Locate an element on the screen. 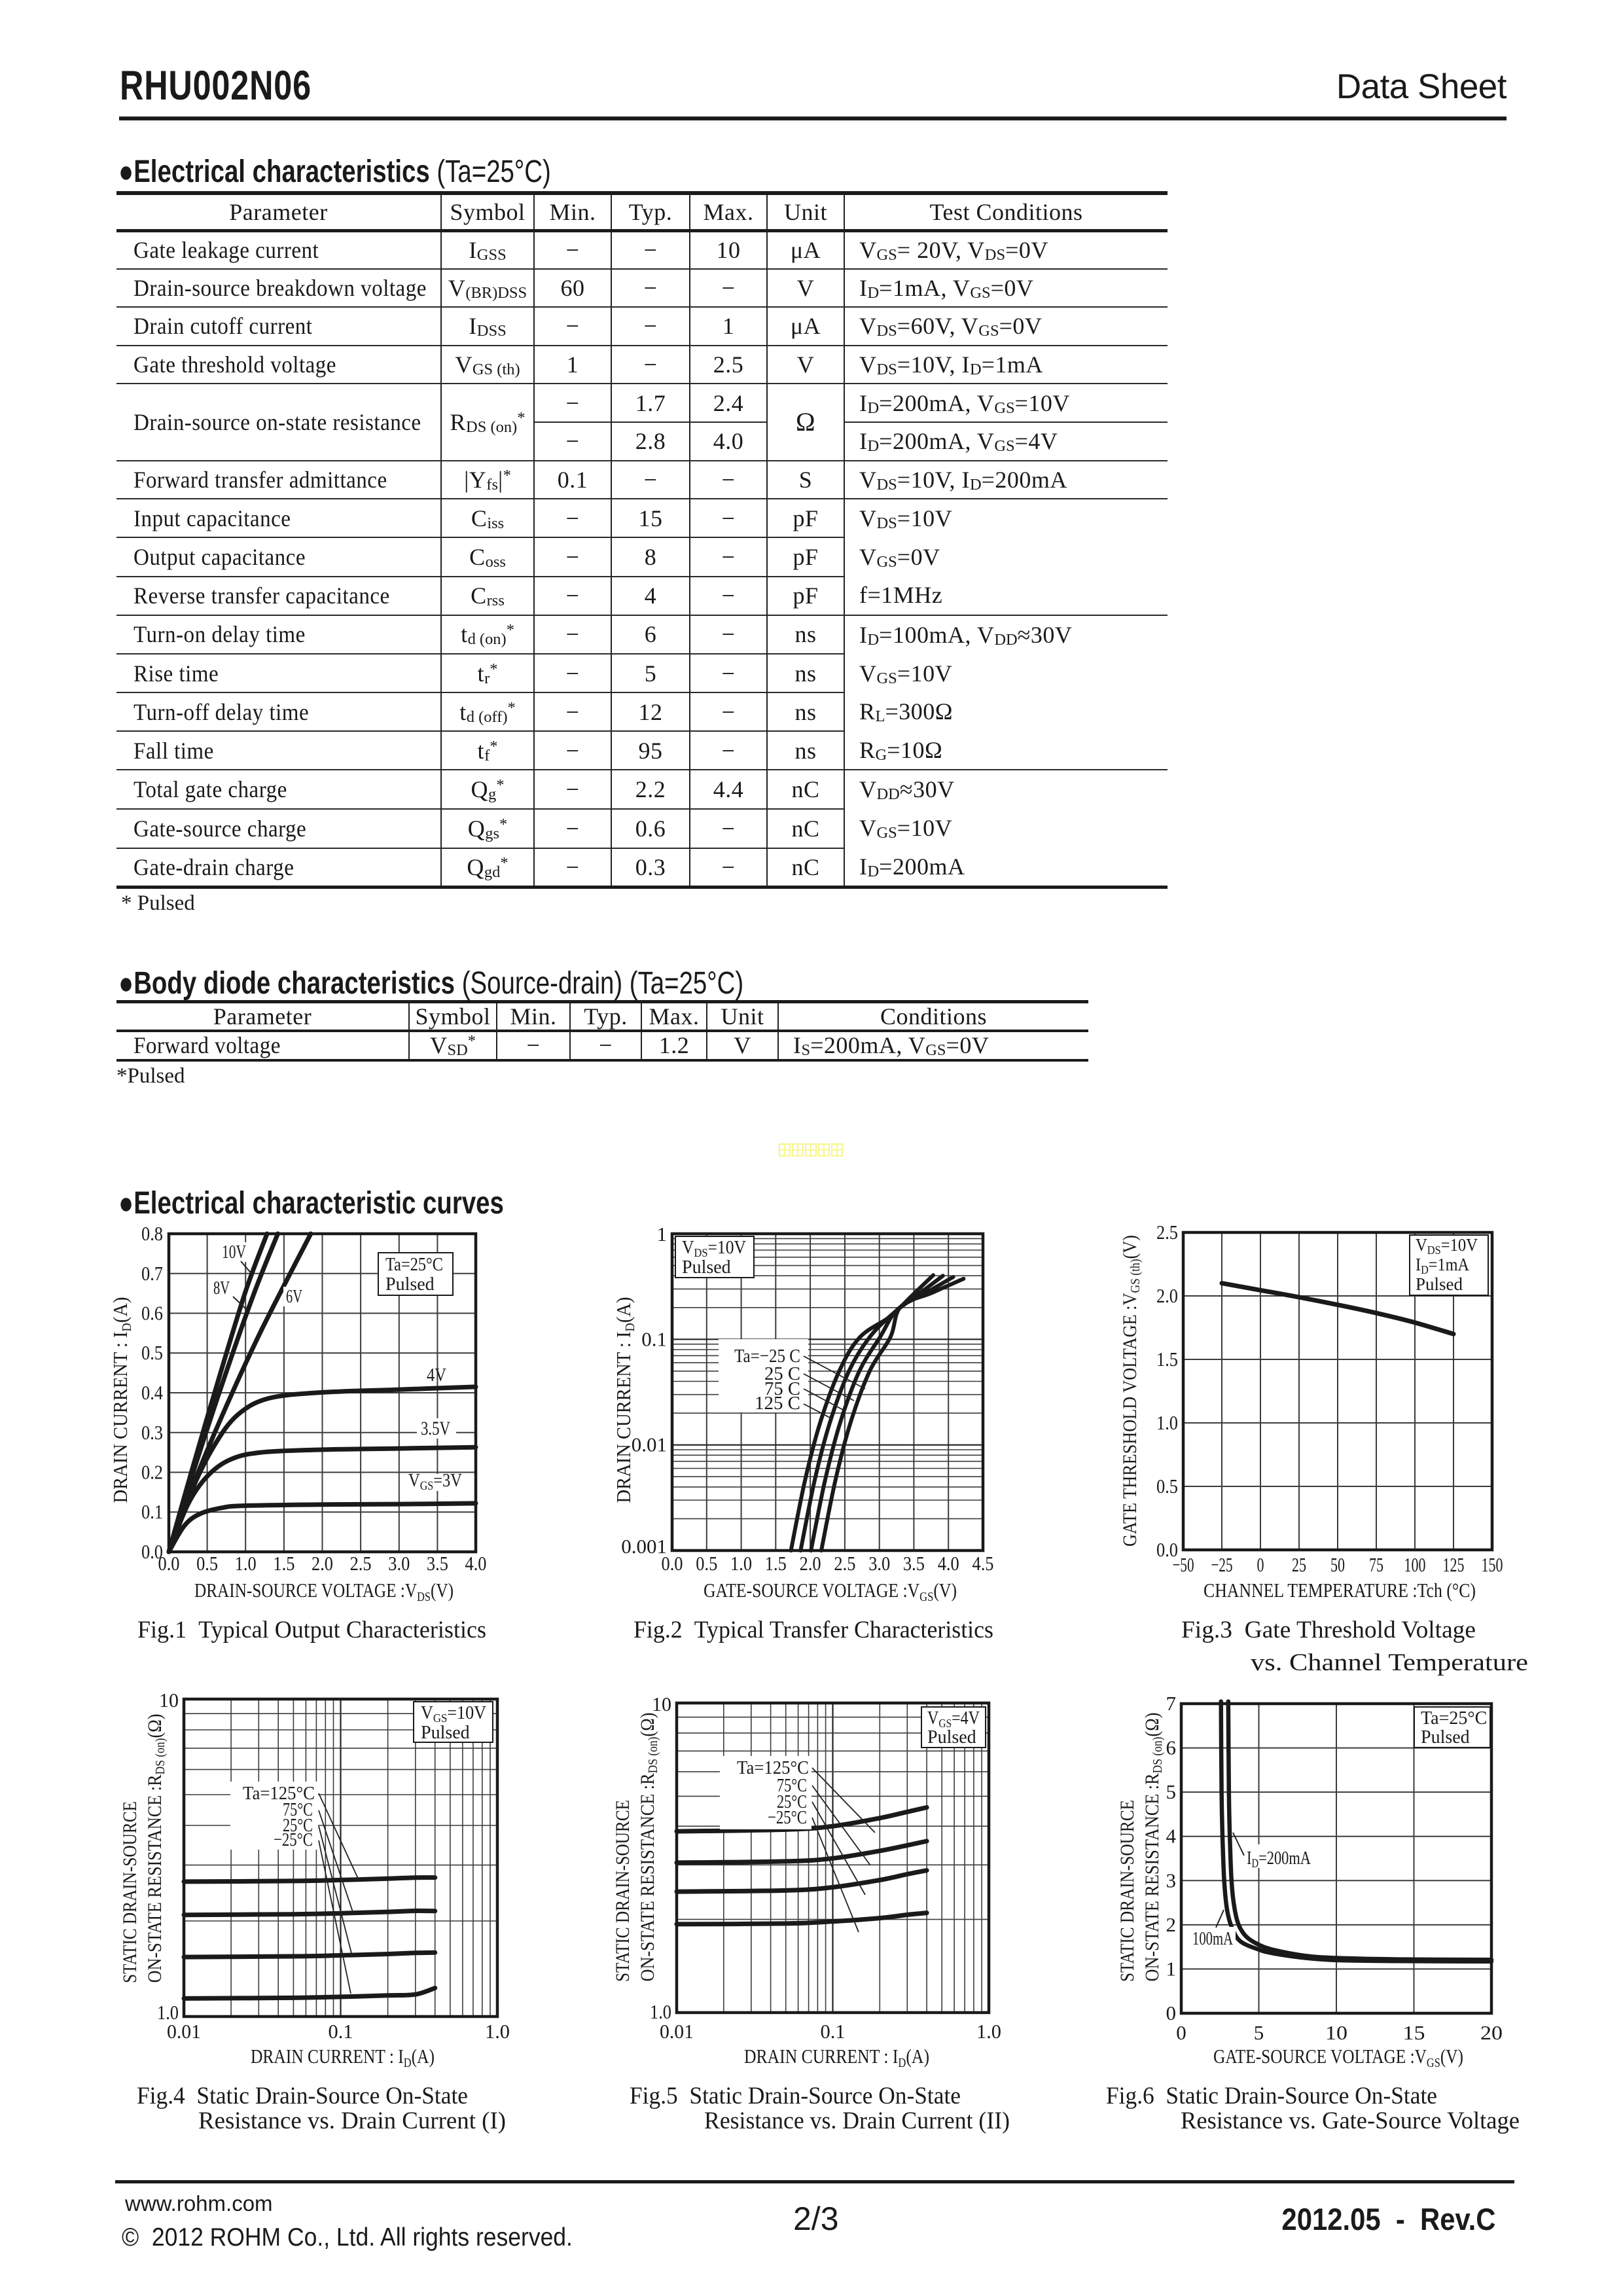 The image size is (1623, 2296). svg-text:Resistance vs. Gate-Source Vol: Resistance vs. Gate-Source Voltage is located at coordinates (1350, 2121).